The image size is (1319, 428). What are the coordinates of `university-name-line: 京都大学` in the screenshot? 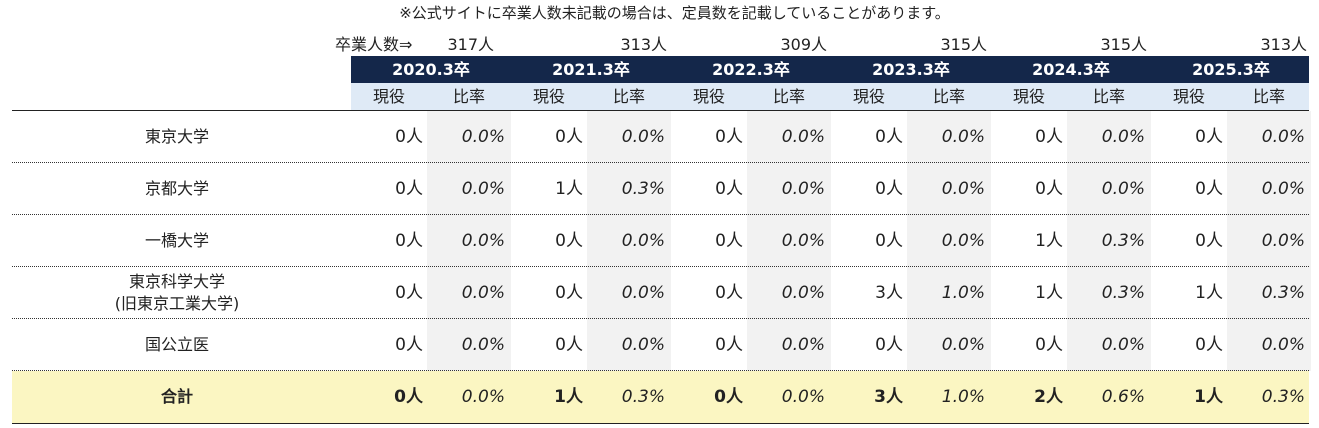 It's located at (176, 188).